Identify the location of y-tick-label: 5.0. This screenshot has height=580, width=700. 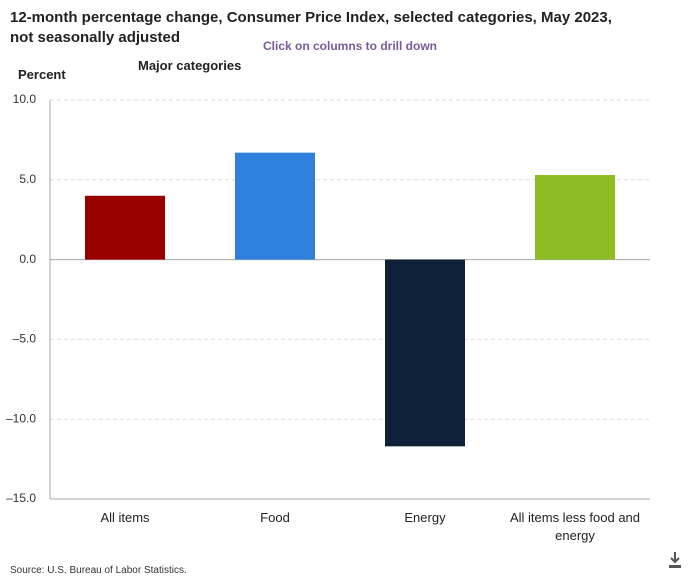
(27, 179).